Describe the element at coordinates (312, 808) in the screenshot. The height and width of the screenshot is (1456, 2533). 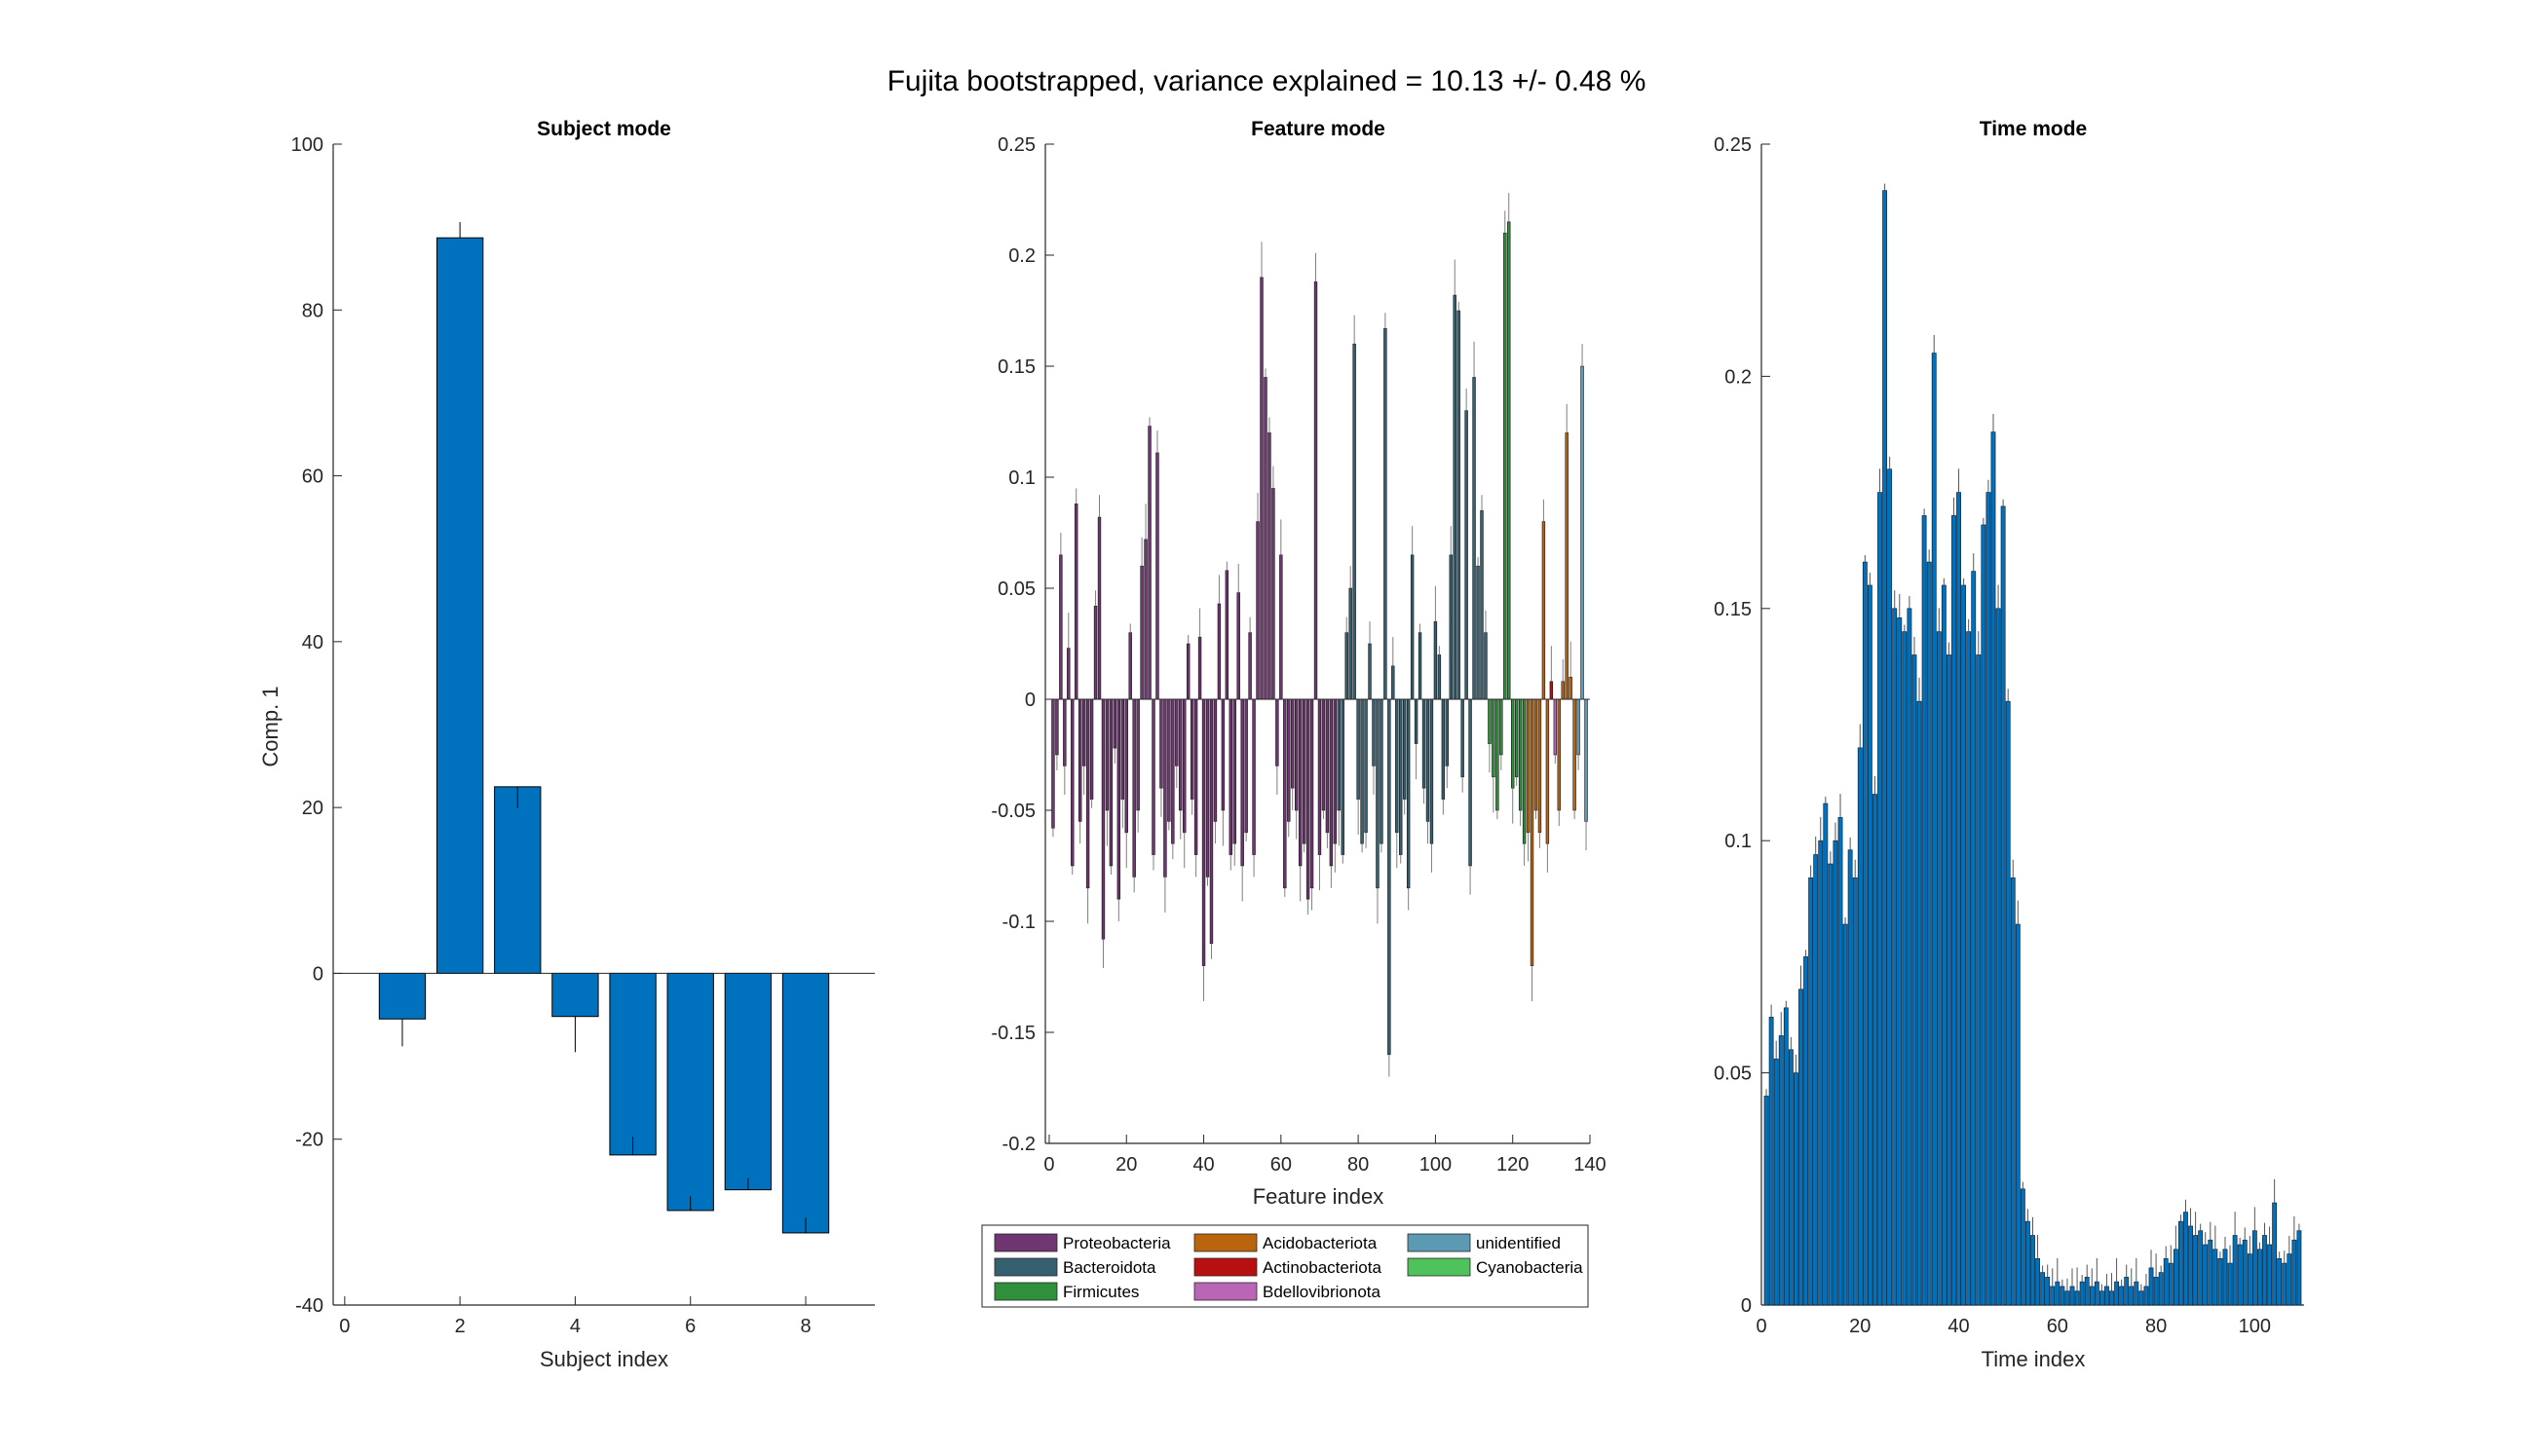
I see `subject-mode-ytick-label: 20` at that location.